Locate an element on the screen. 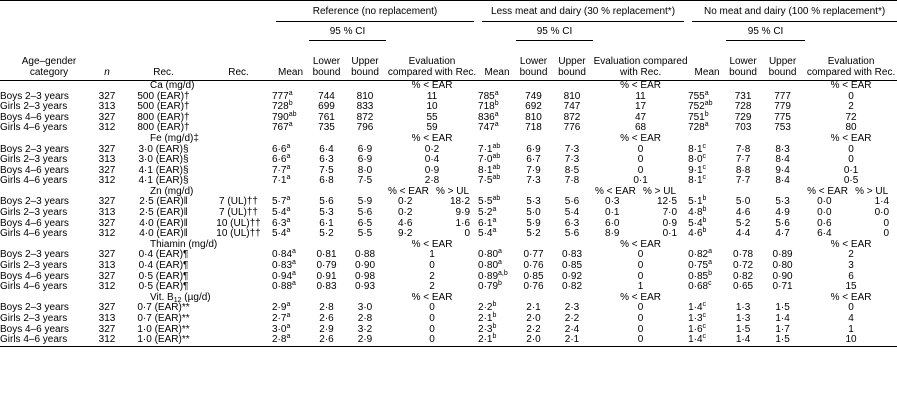 The width and height of the screenshot is (897, 405). no-lower-bound: 703 is located at coordinates (743, 128).